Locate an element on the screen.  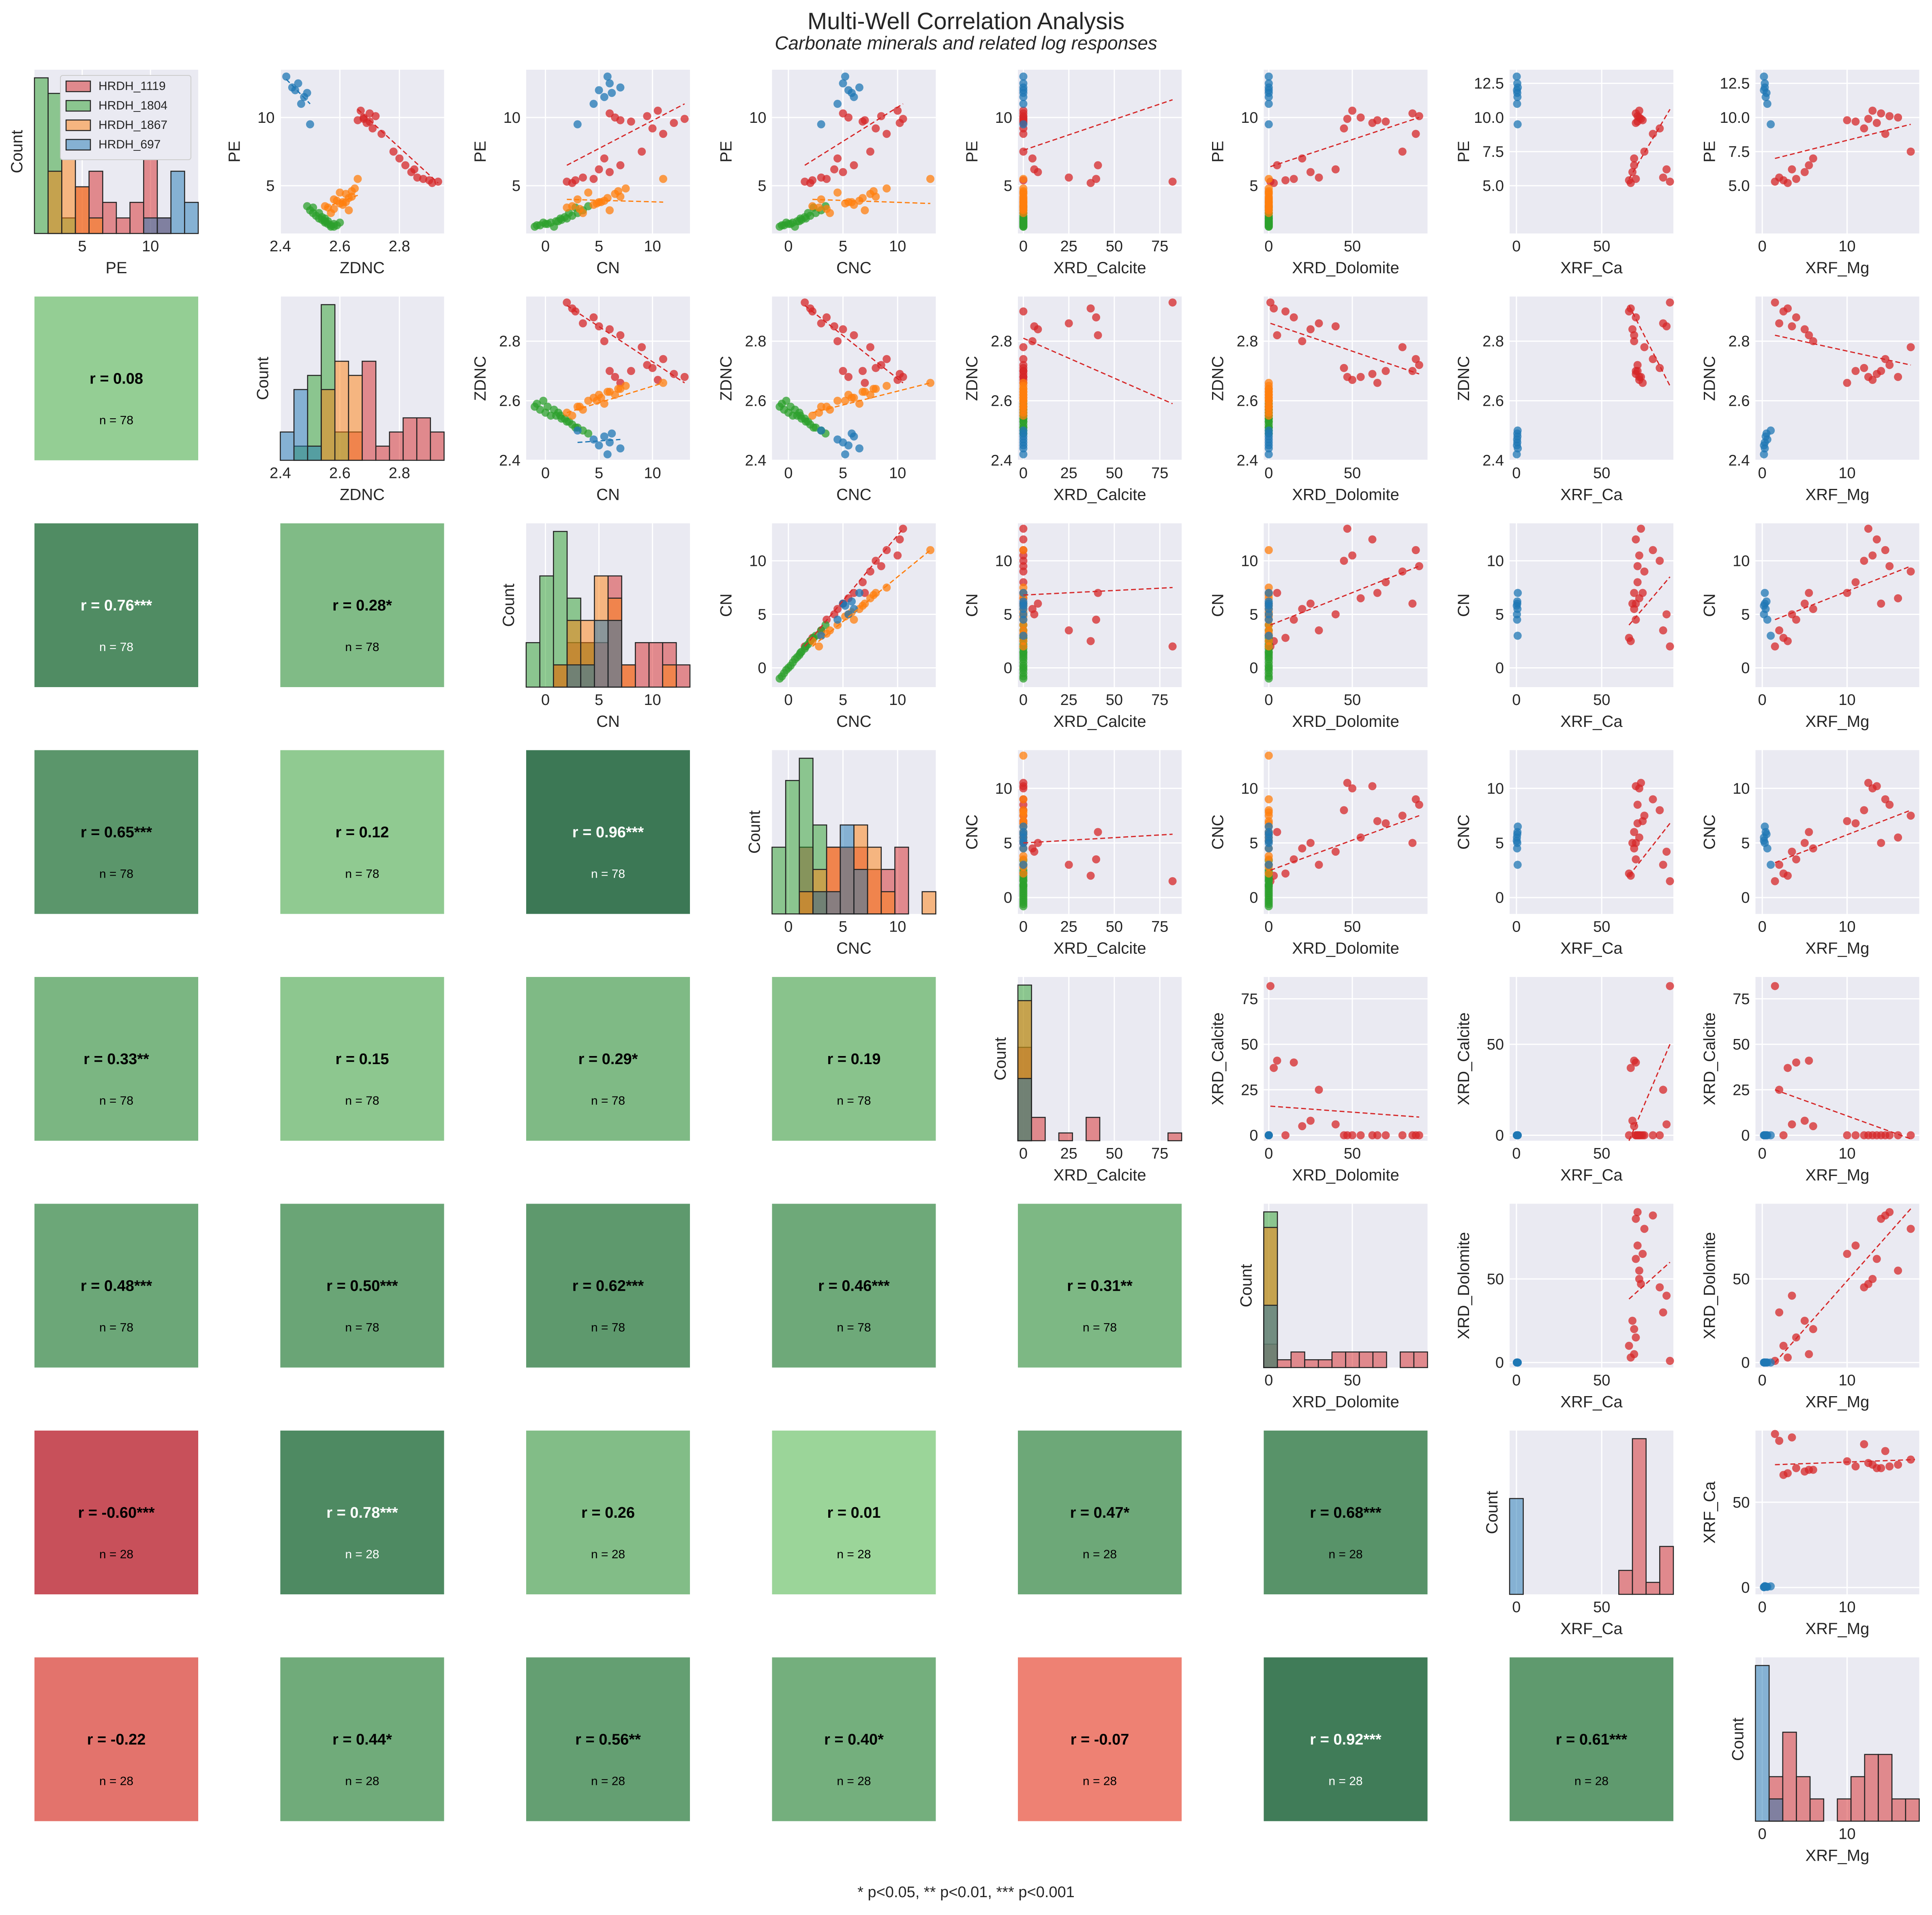
panel-CN-vs-XRF_Mg: 0 10 XRF_Mg 0 5 10 CN is located at coordinates (1810, 626).